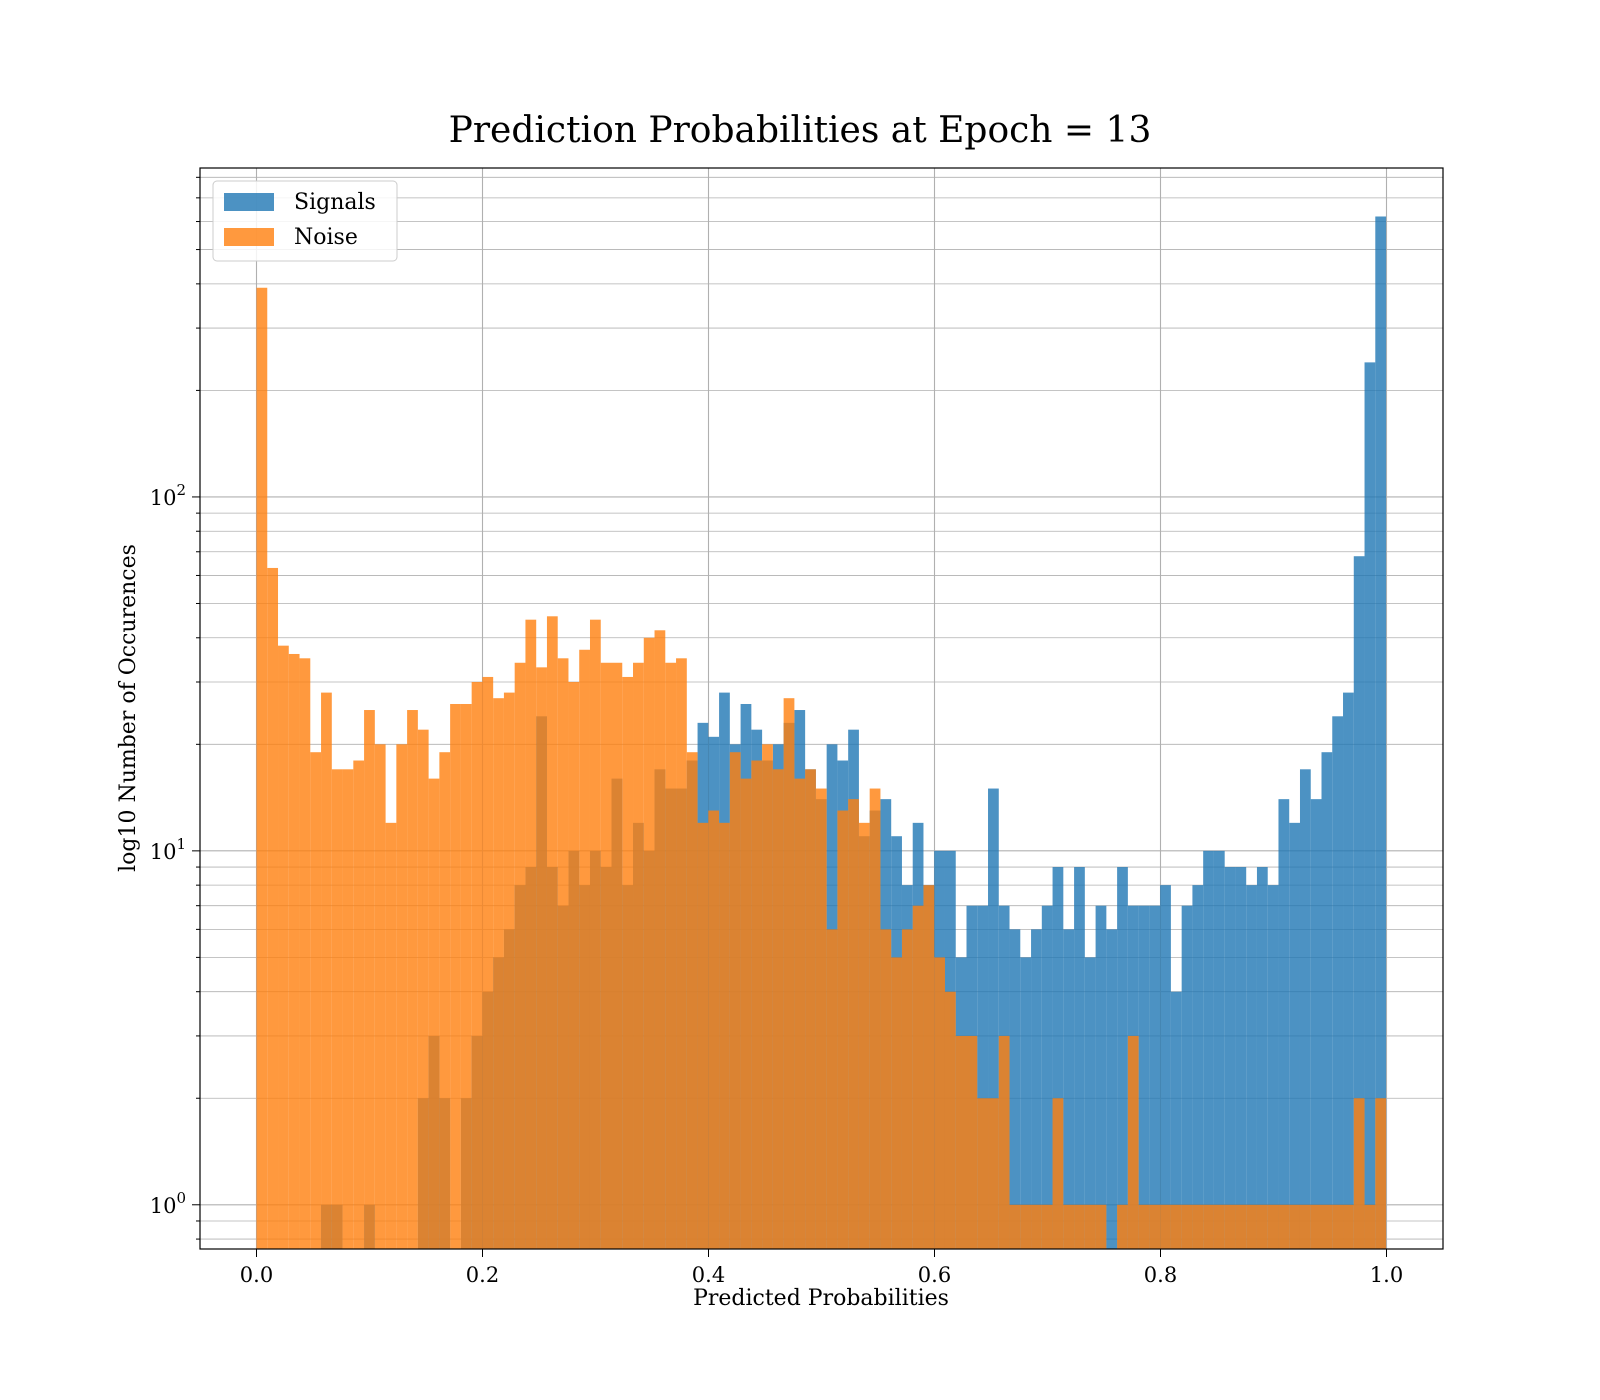 Image resolution: width=1600 pixels, height=1400 pixels. What do you see at coordinates (249, 237) in the screenshot?
I see `legend-swatch-noise` at bounding box center [249, 237].